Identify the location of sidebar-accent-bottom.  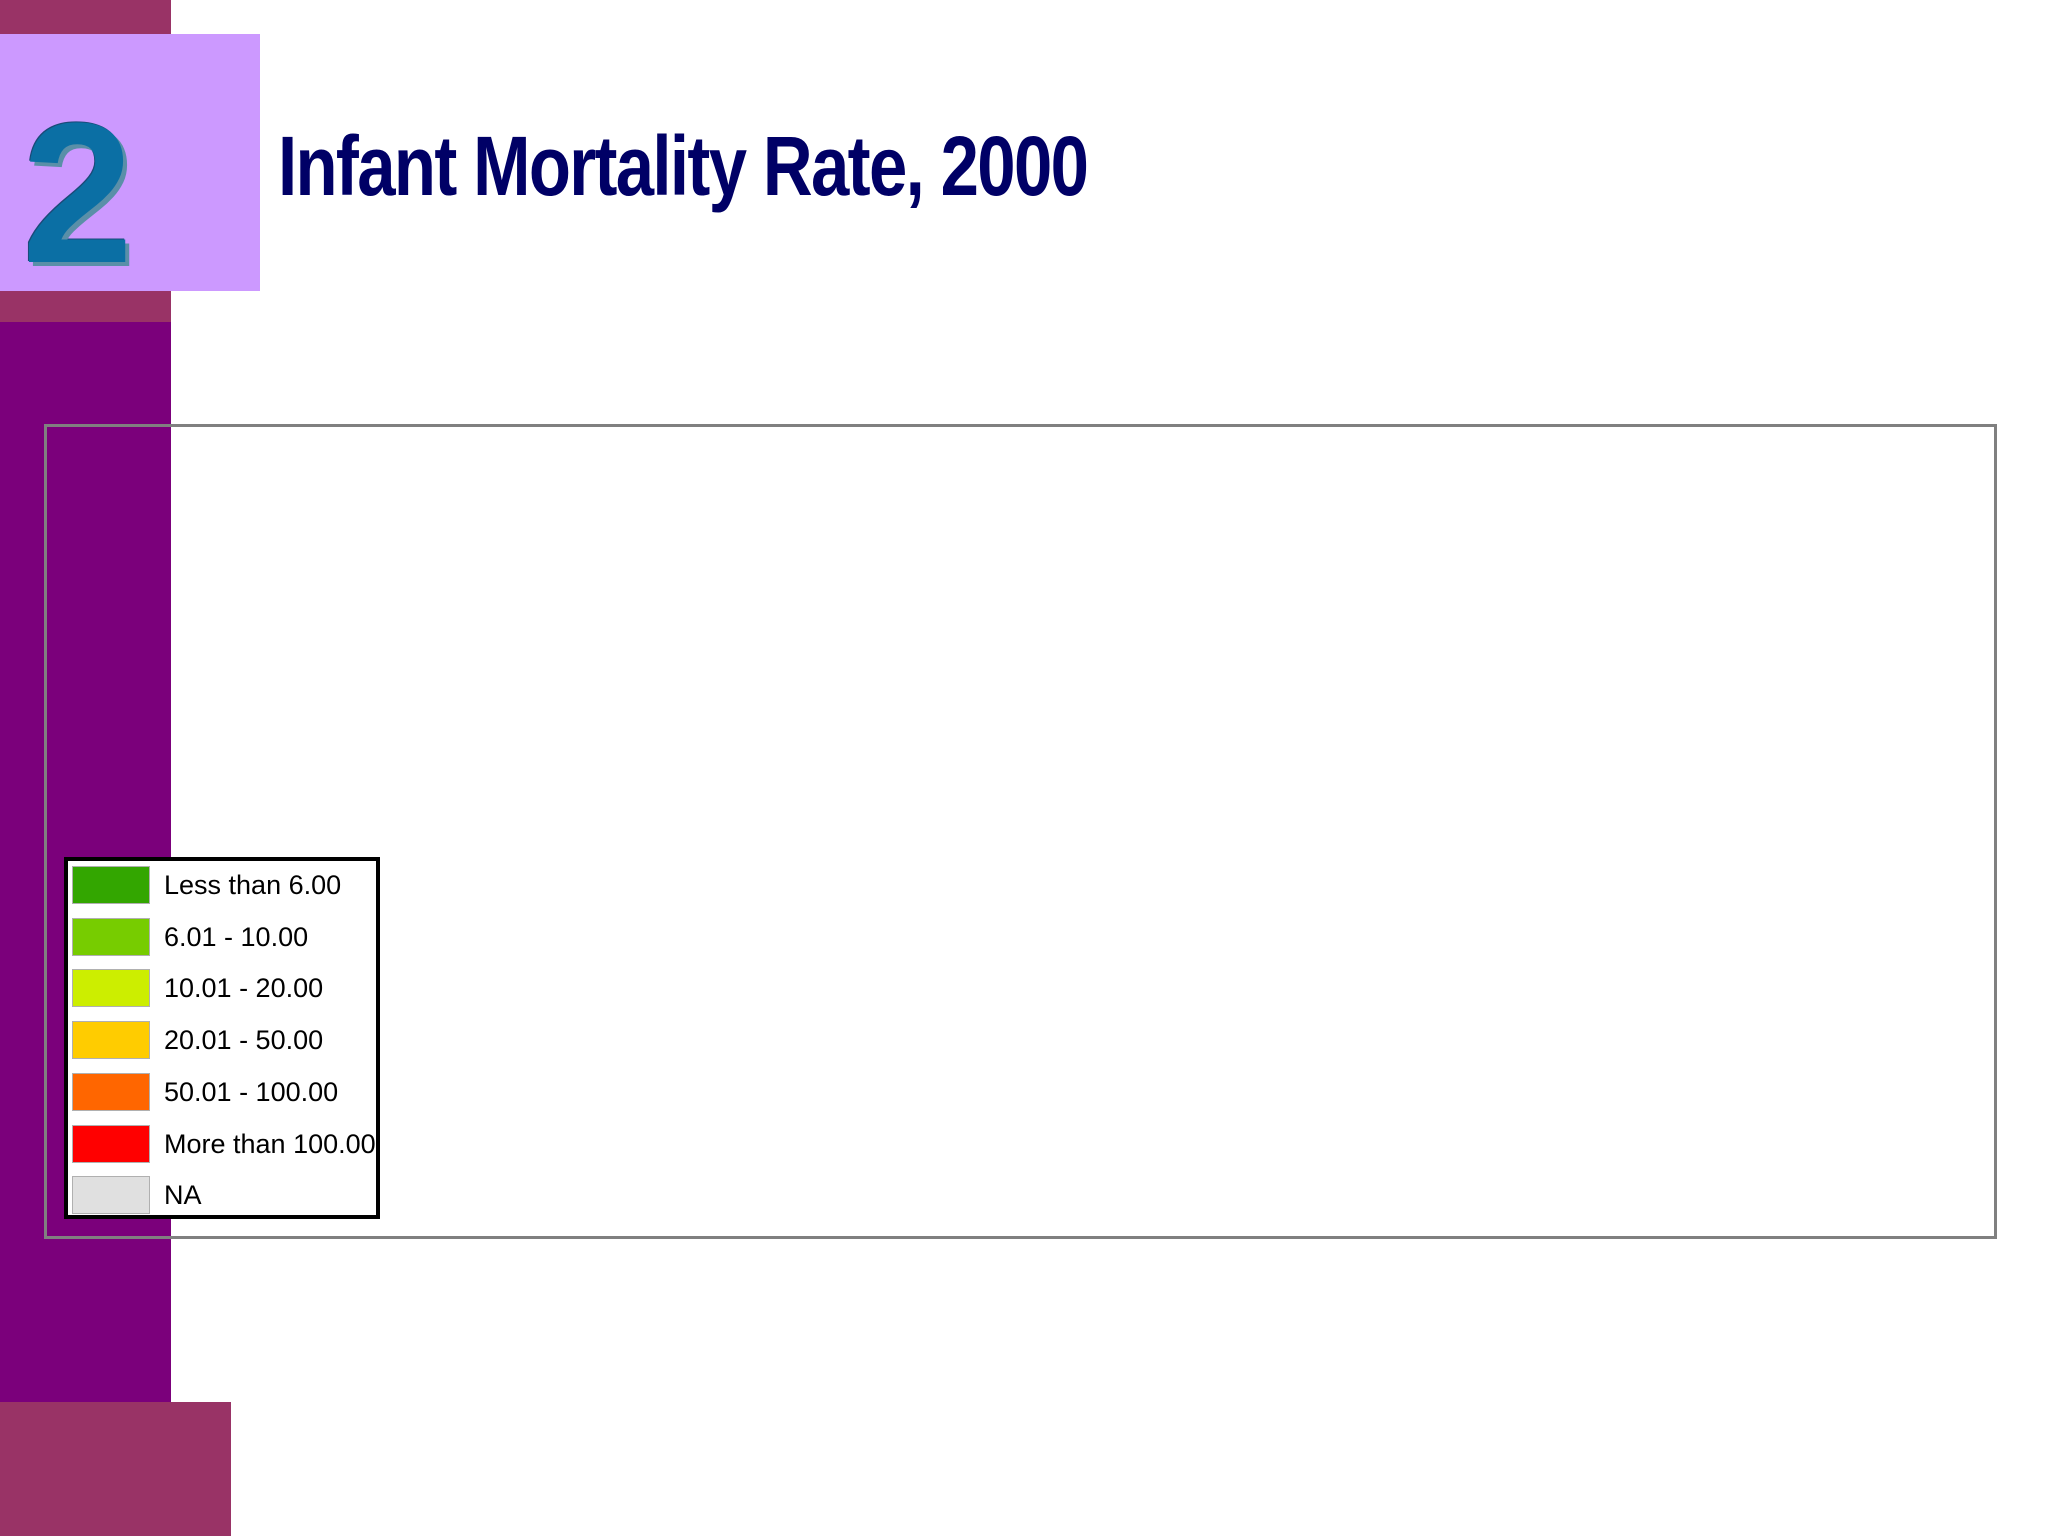
(115, 1469).